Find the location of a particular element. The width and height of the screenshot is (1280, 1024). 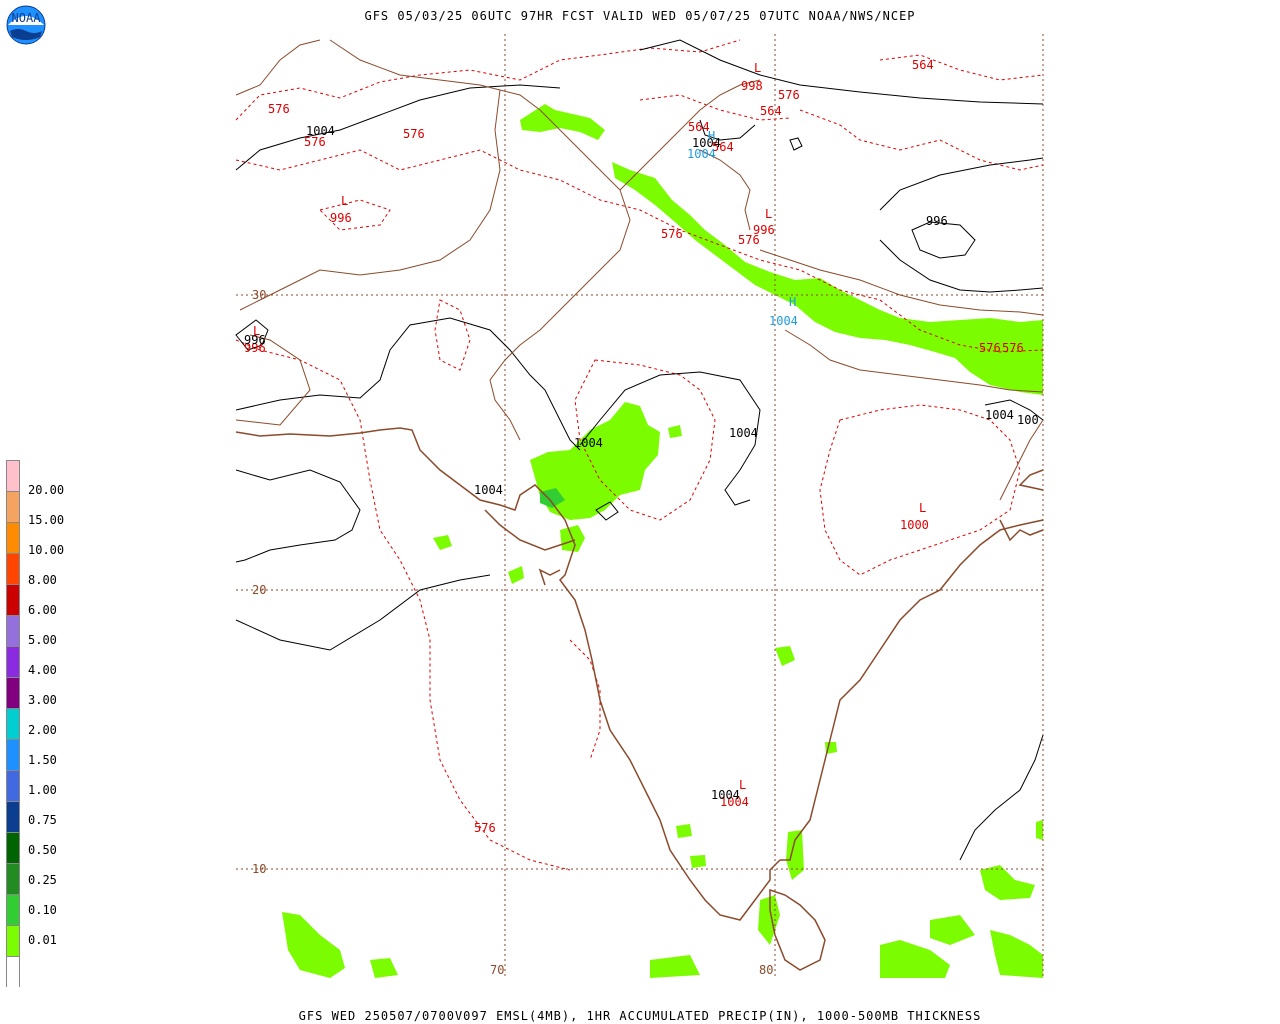

pressure-label: 100 is located at coordinates (1028, 420).